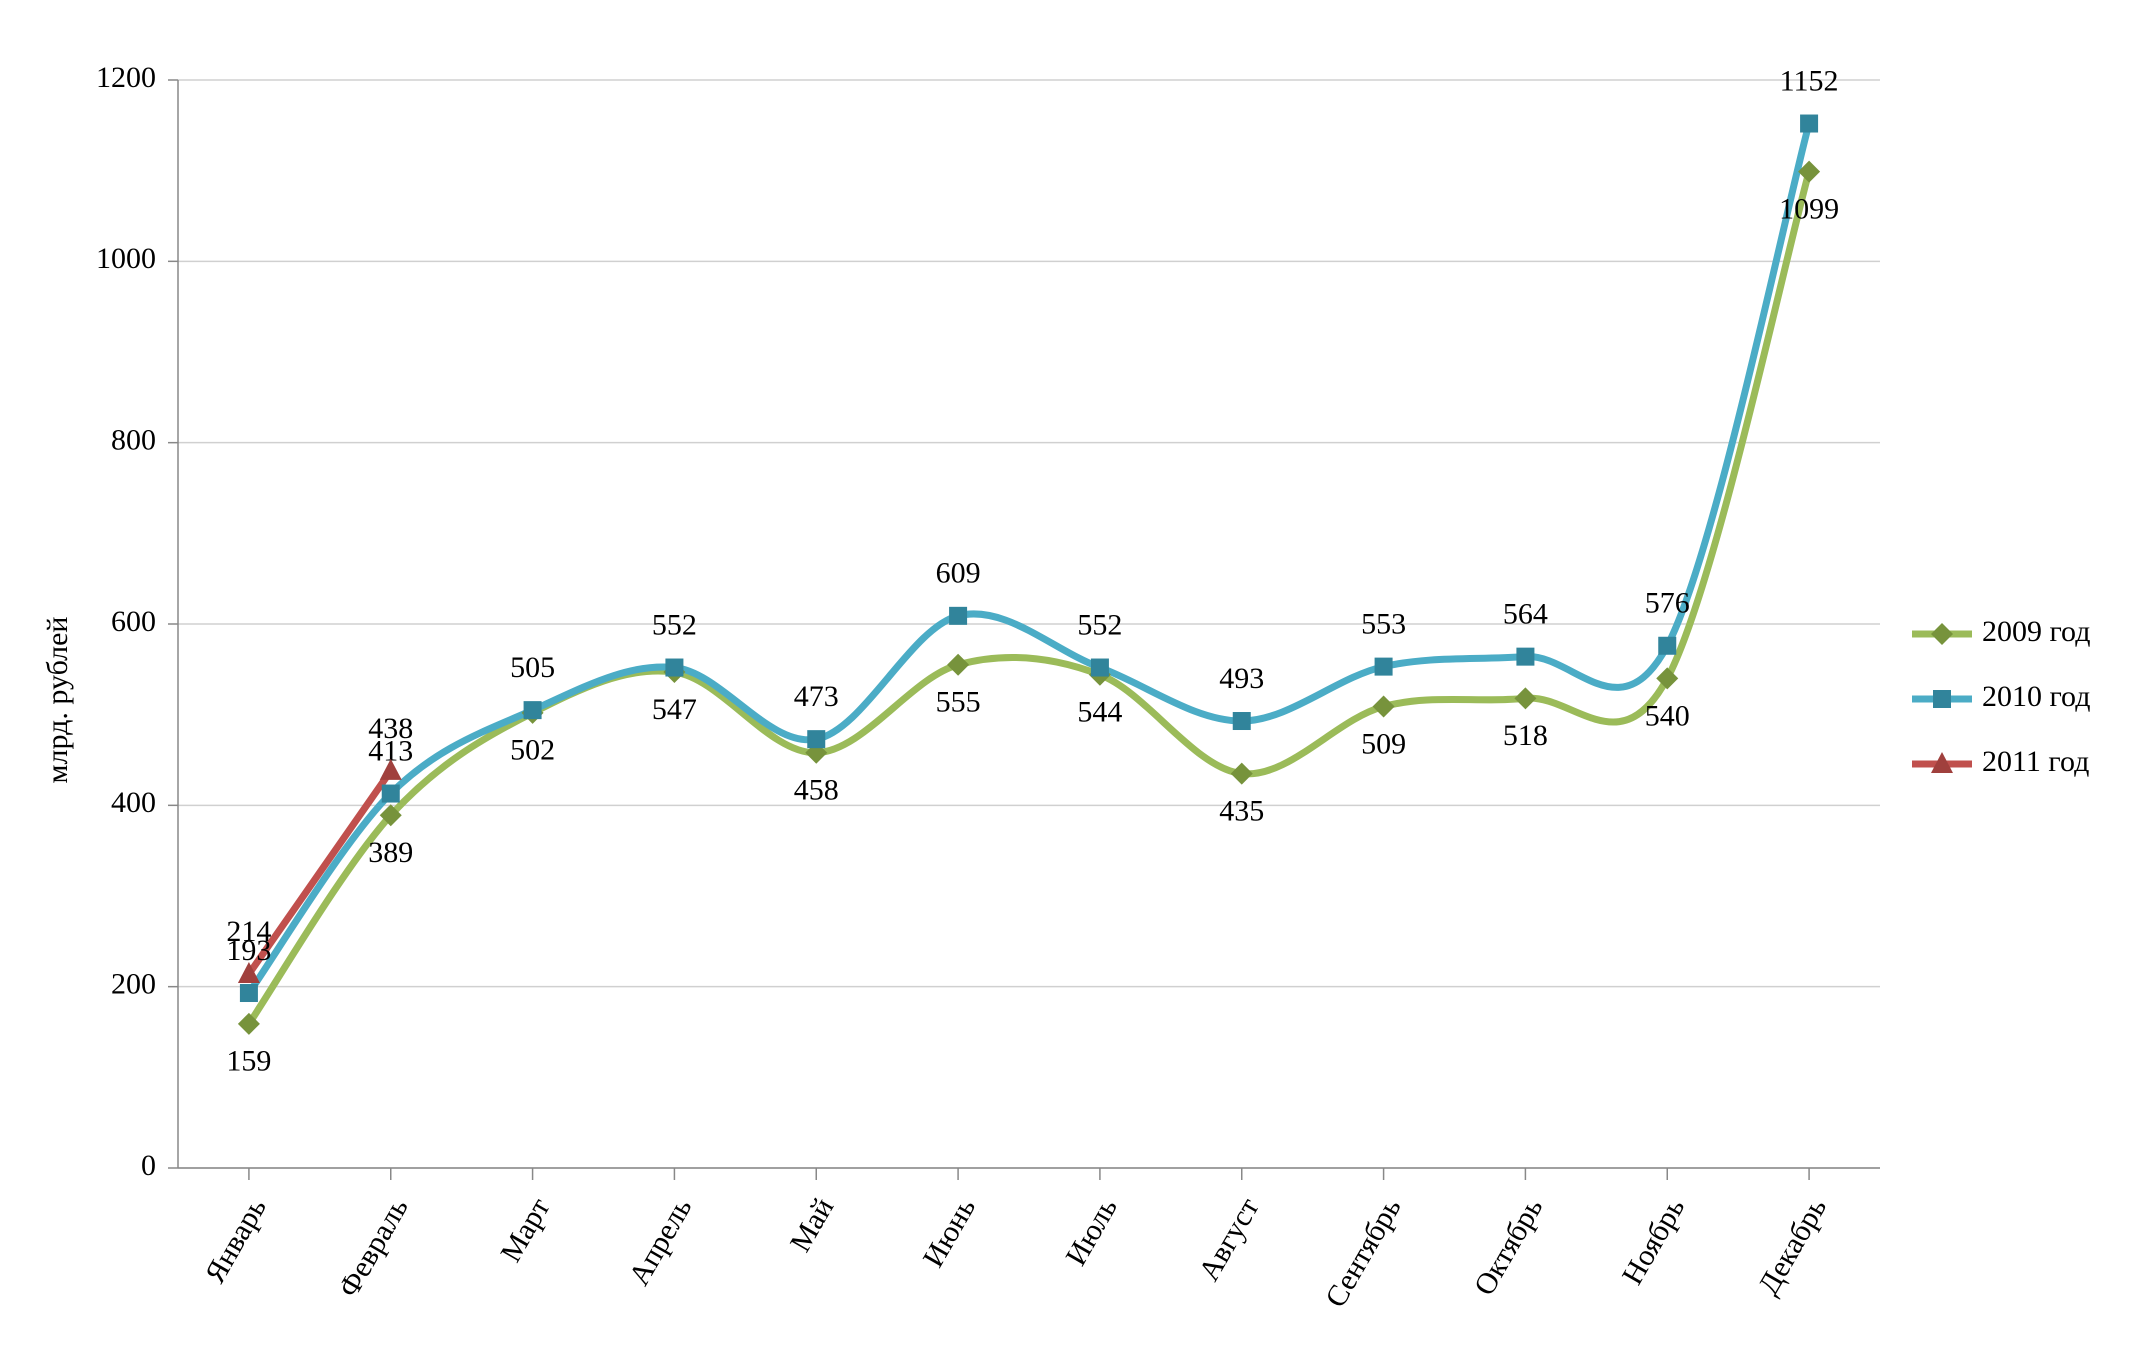  I want to click on data-label: 435, so click(1241, 810).